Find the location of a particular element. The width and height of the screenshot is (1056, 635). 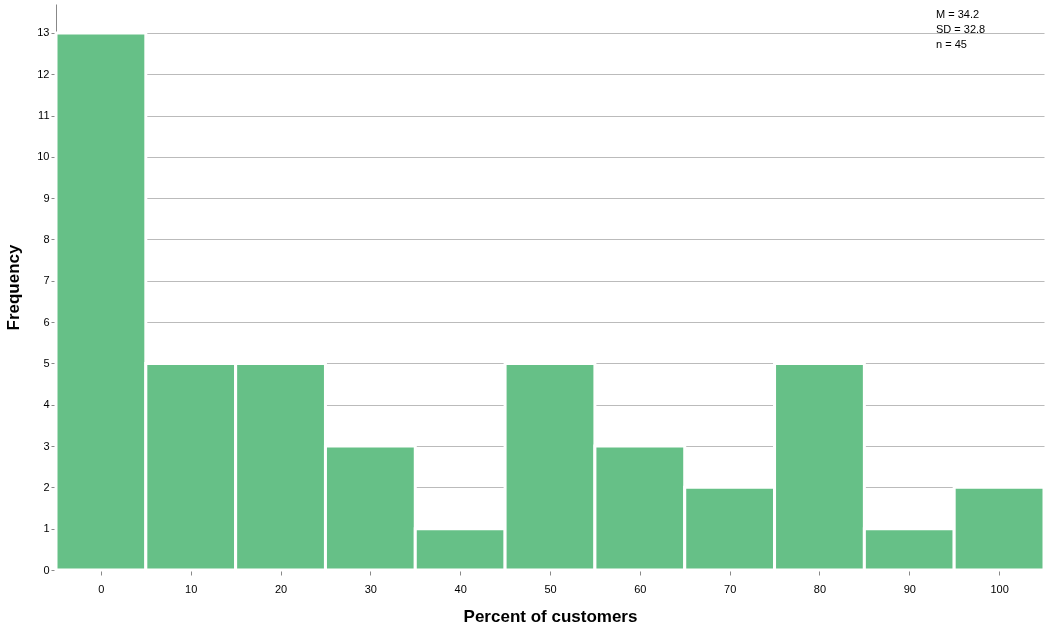

x-tick-label: 70 is located at coordinates (730, 588).